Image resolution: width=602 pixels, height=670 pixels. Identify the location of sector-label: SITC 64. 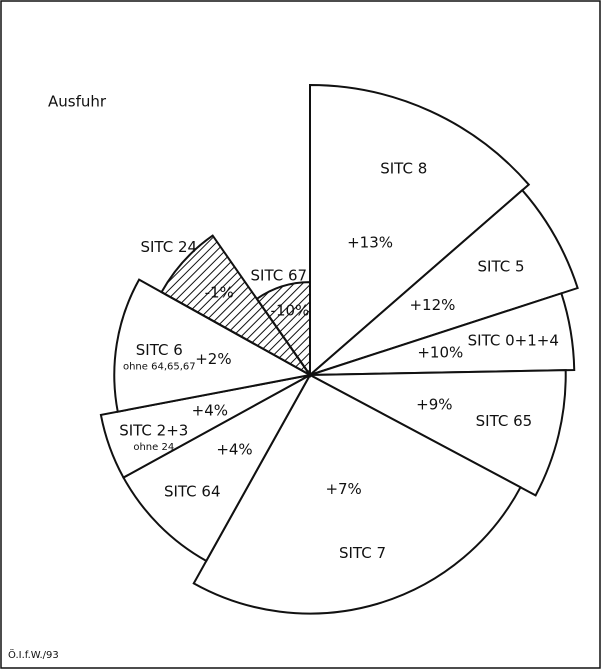
(192, 492).